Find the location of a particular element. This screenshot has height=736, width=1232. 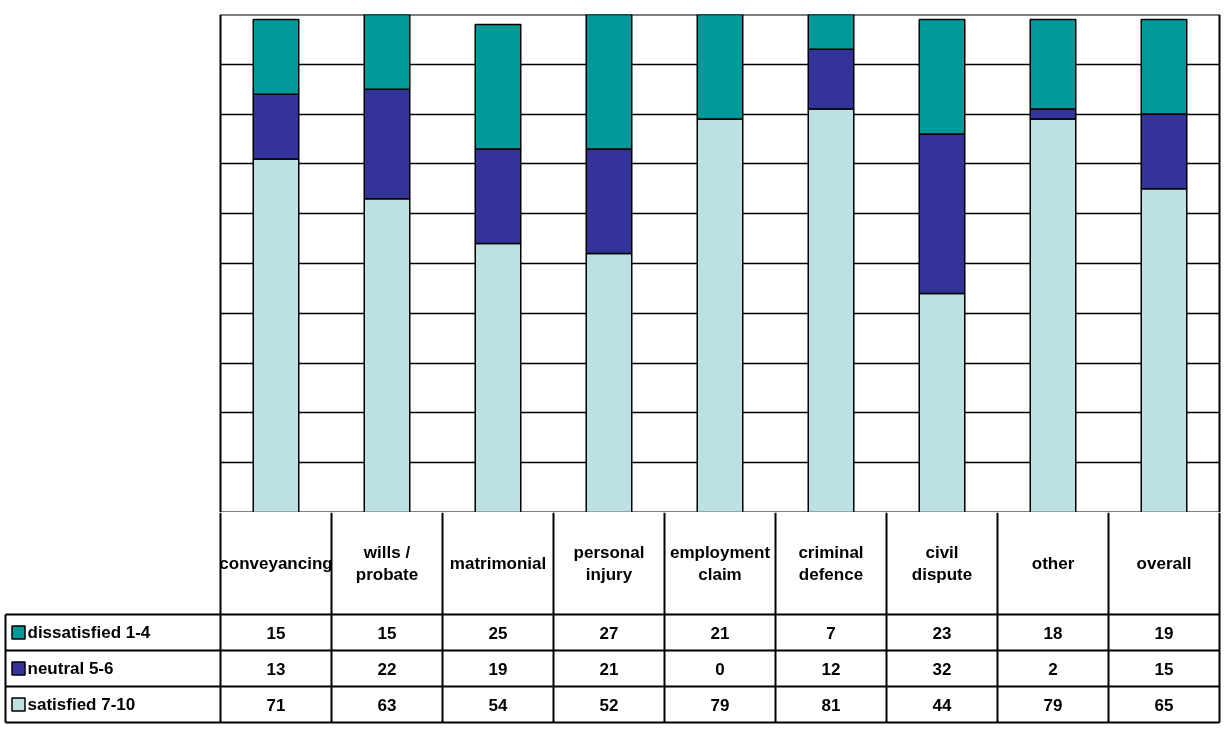

x-tick-label: employment claim is located at coordinates (720, 563).